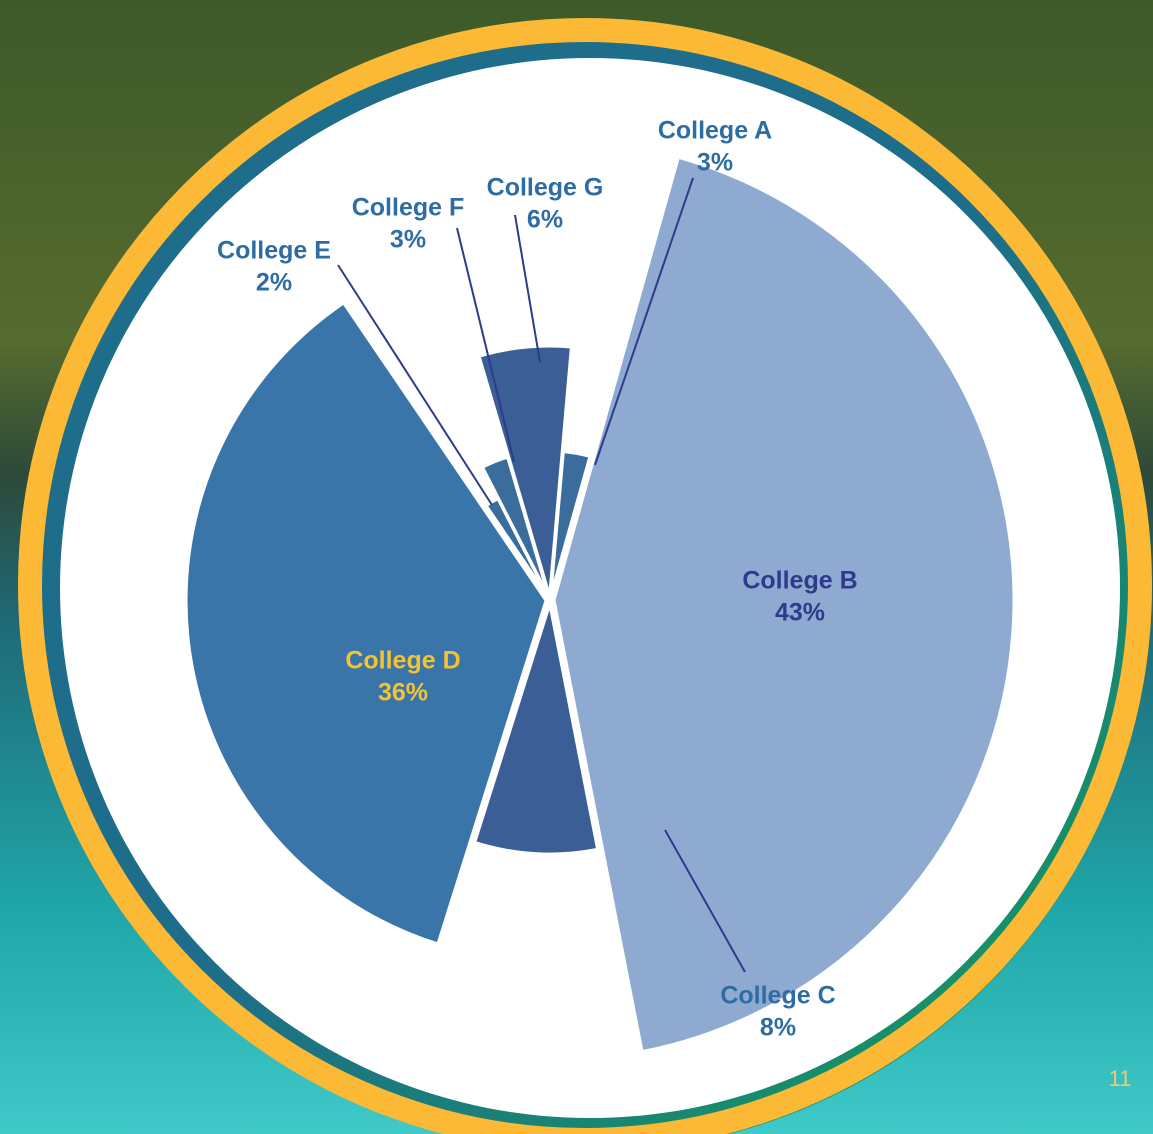 This screenshot has height=1134, width=1153. Describe the element at coordinates (402, 661) in the screenshot. I see `slice-label: College D` at that location.